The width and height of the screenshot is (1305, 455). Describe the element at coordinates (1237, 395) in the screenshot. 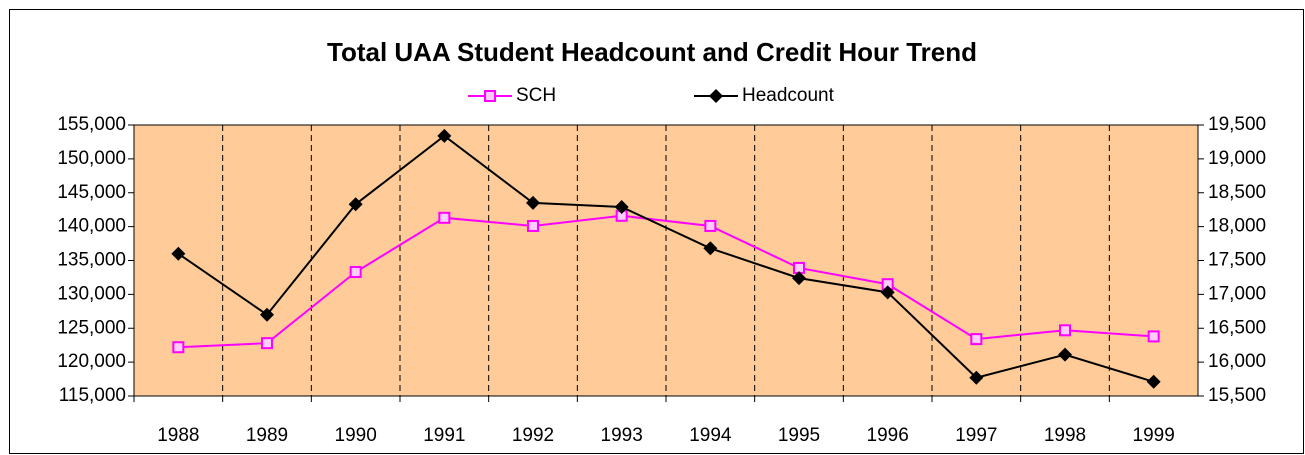

I see `y2-tick-label: 15,500` at that location.